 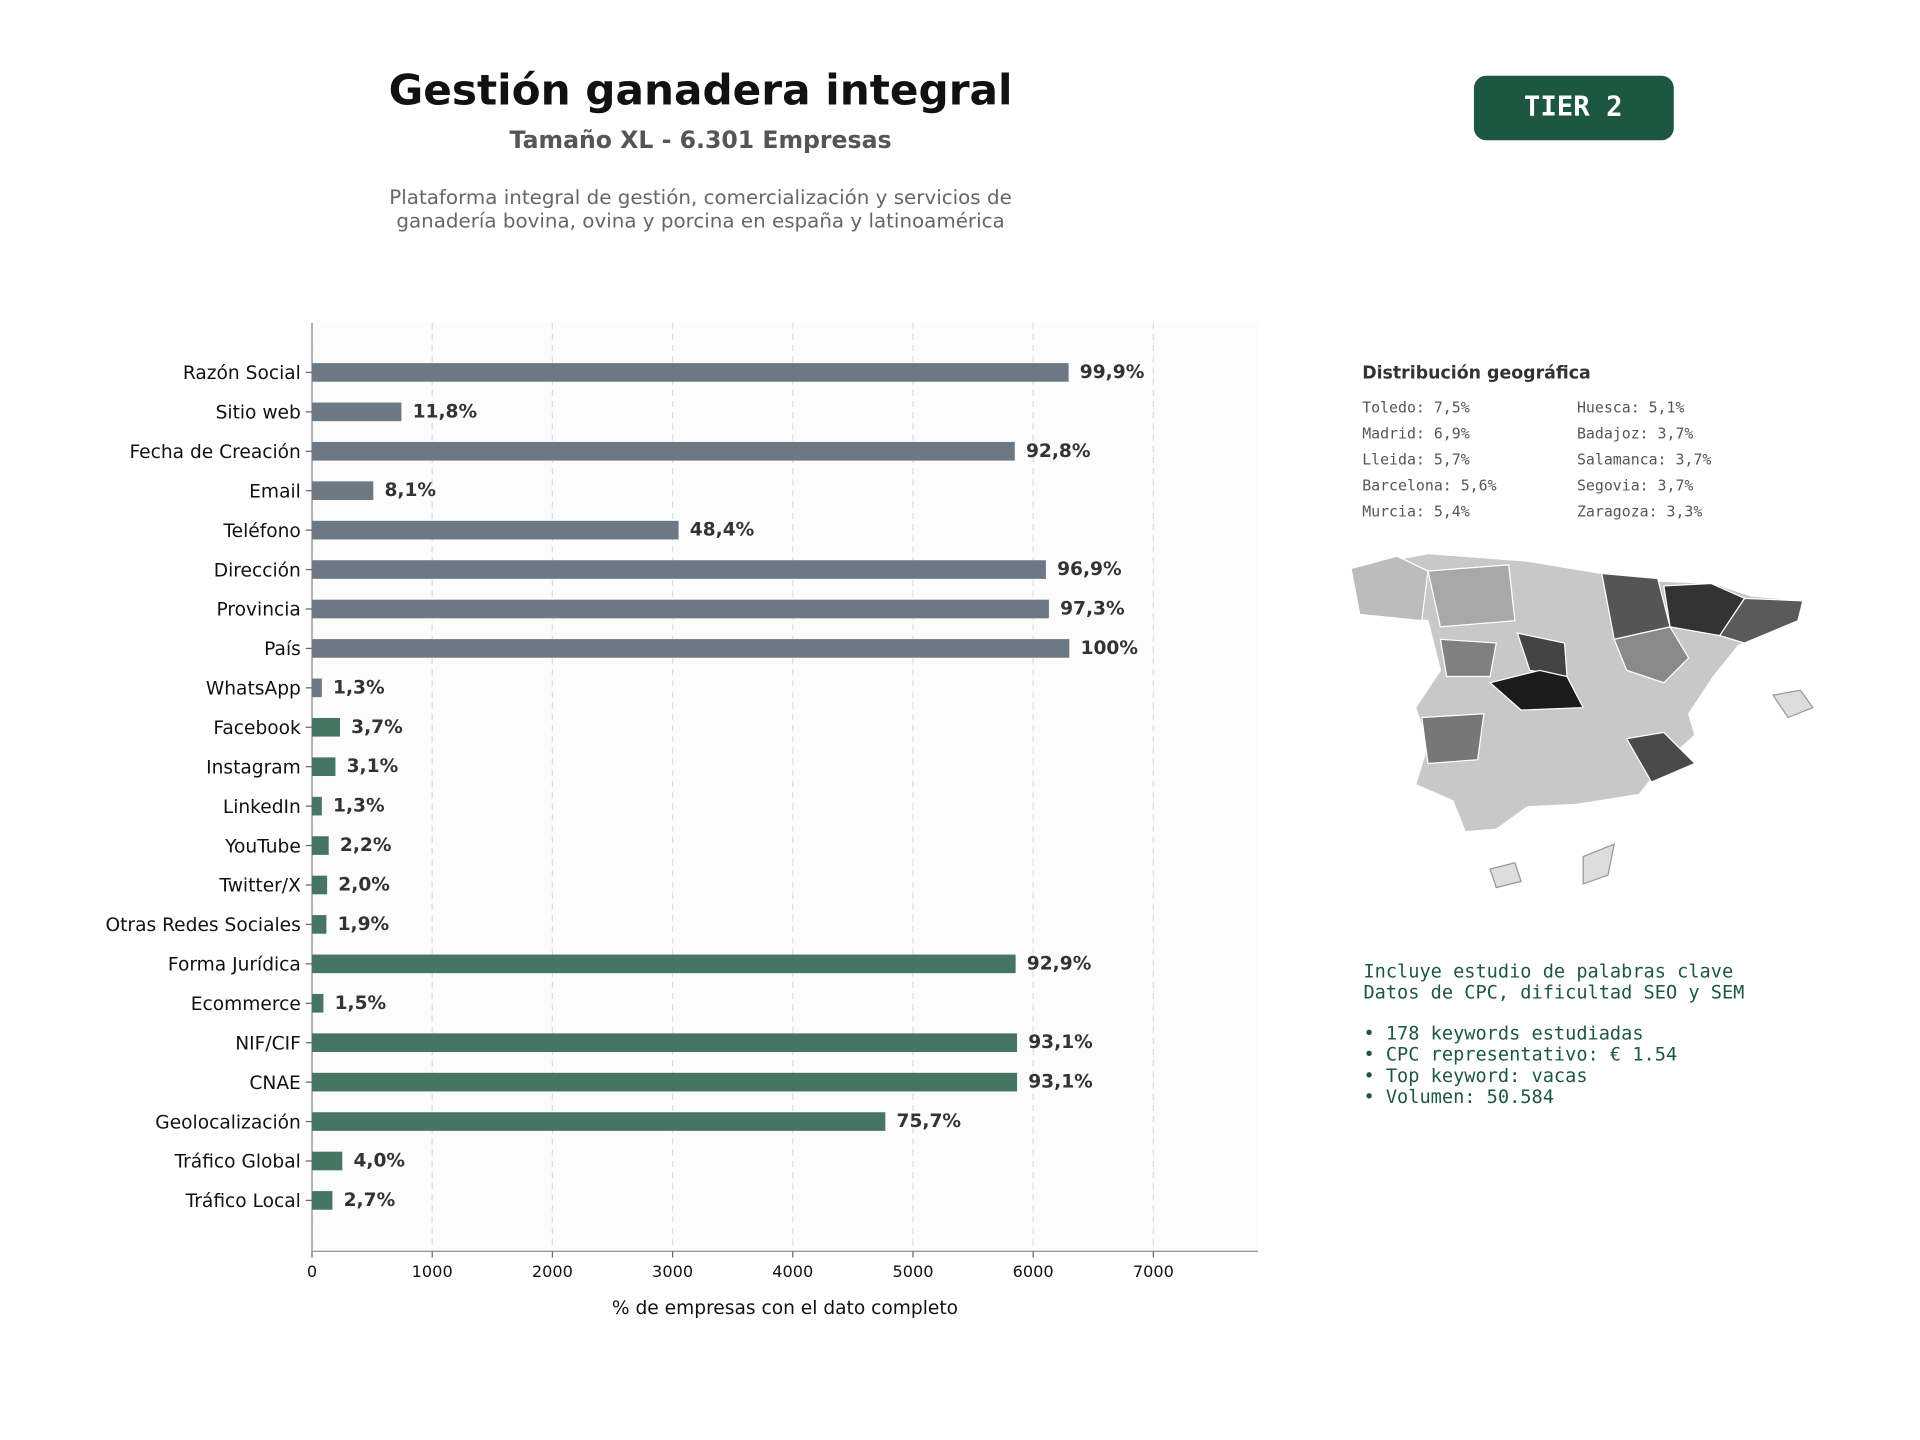 What do you see at coordinates (257, 728) in the screenshot?
I see `y-tick-label: Facebook` at bounding box center [257, 728].